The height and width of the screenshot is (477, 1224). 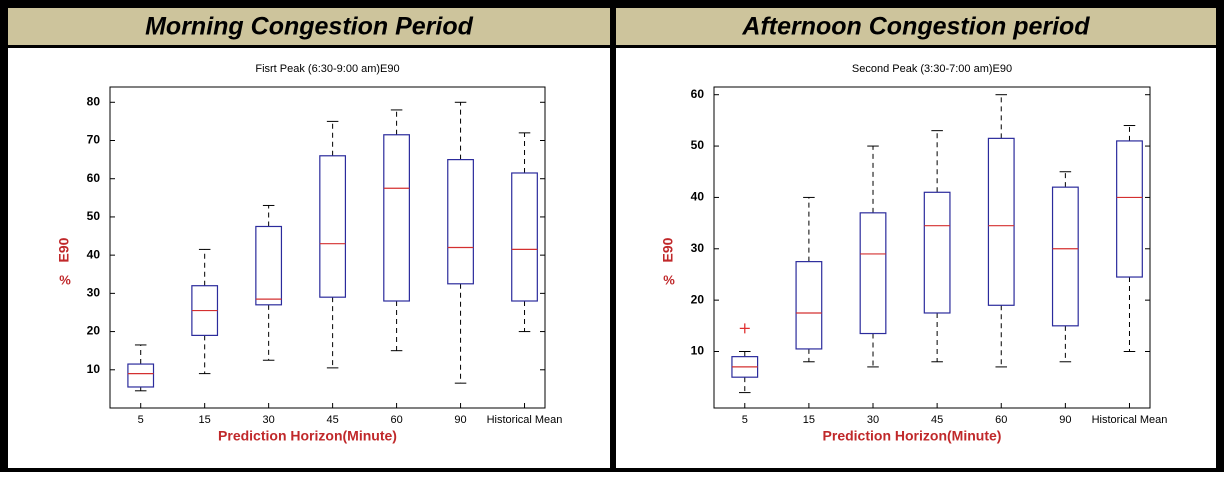 What do you see at coordinates (94, 101) in the screenshot?
I see `y-tick-label: 80` at bounding box center [94, 101].